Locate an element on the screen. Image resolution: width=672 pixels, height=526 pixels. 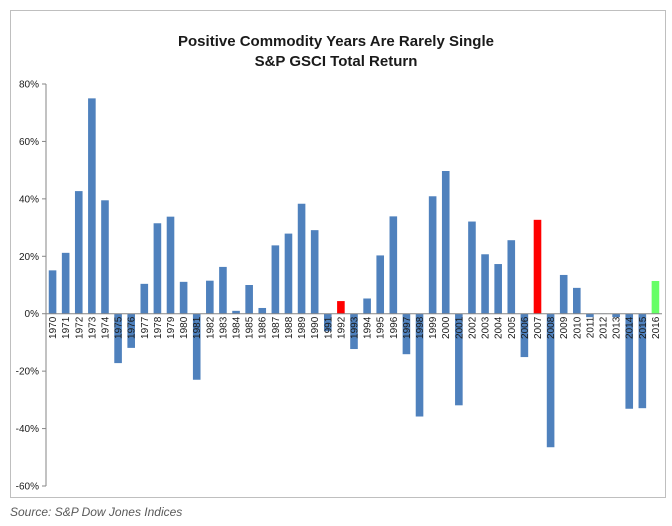
x-tick-label: 1997 is located at coordinates (407, 327).